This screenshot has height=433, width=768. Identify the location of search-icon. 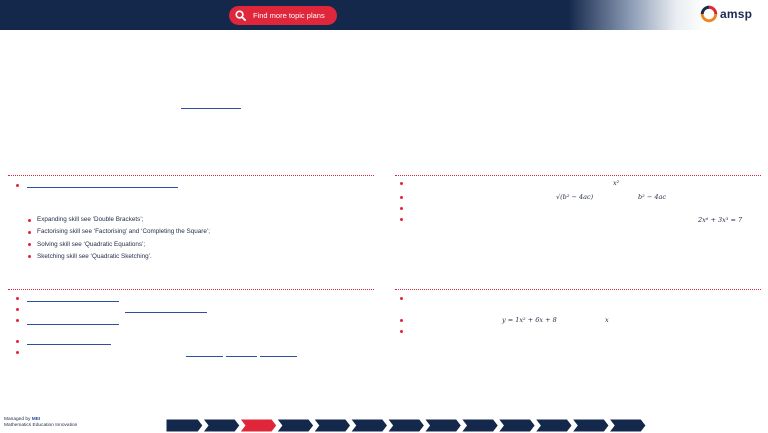
(240, 15).